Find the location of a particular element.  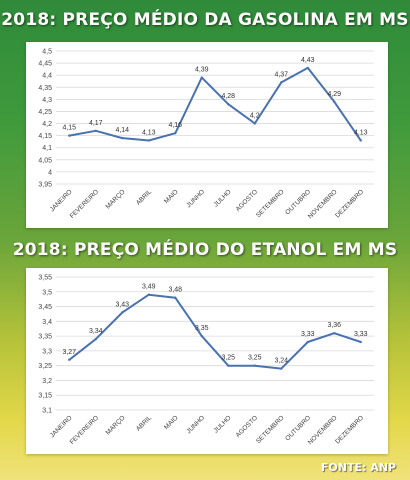

gasoline-data-label: 4,2 is located at coordinates (255, 116).